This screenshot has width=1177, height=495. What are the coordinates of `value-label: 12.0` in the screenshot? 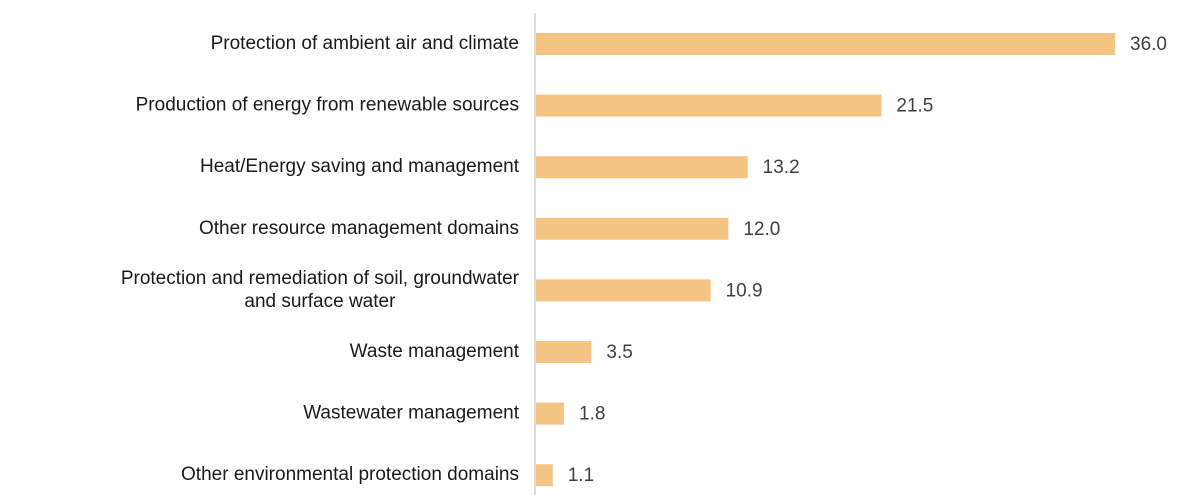 It's located at (761, 229).